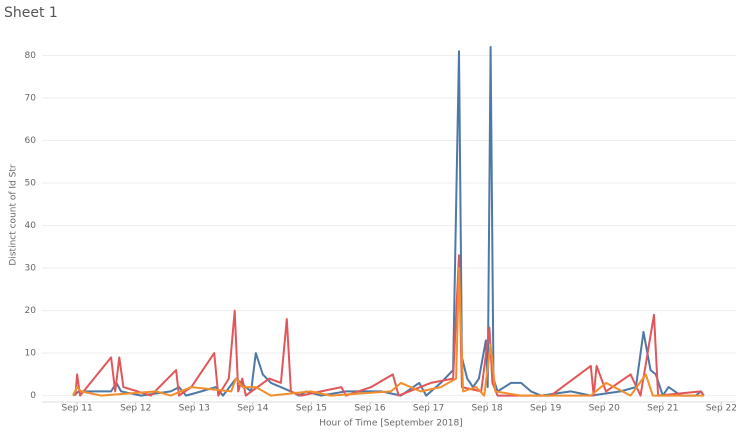  Describe the element at coordinates (662, 409) in the screenshot. I see `x-tick-label: Sep 21` at that location.